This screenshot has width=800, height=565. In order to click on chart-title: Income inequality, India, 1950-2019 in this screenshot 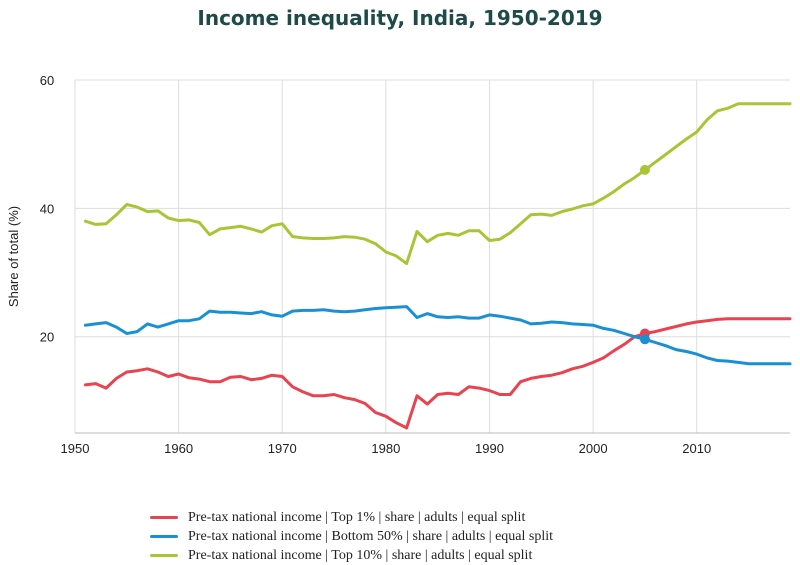, I will do `click(400, 18)`.